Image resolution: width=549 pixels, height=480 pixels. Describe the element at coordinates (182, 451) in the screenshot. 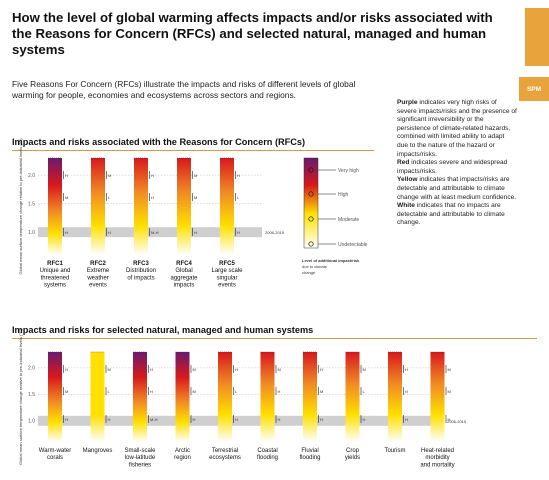

I see `bar-label: Arctic` at that location.